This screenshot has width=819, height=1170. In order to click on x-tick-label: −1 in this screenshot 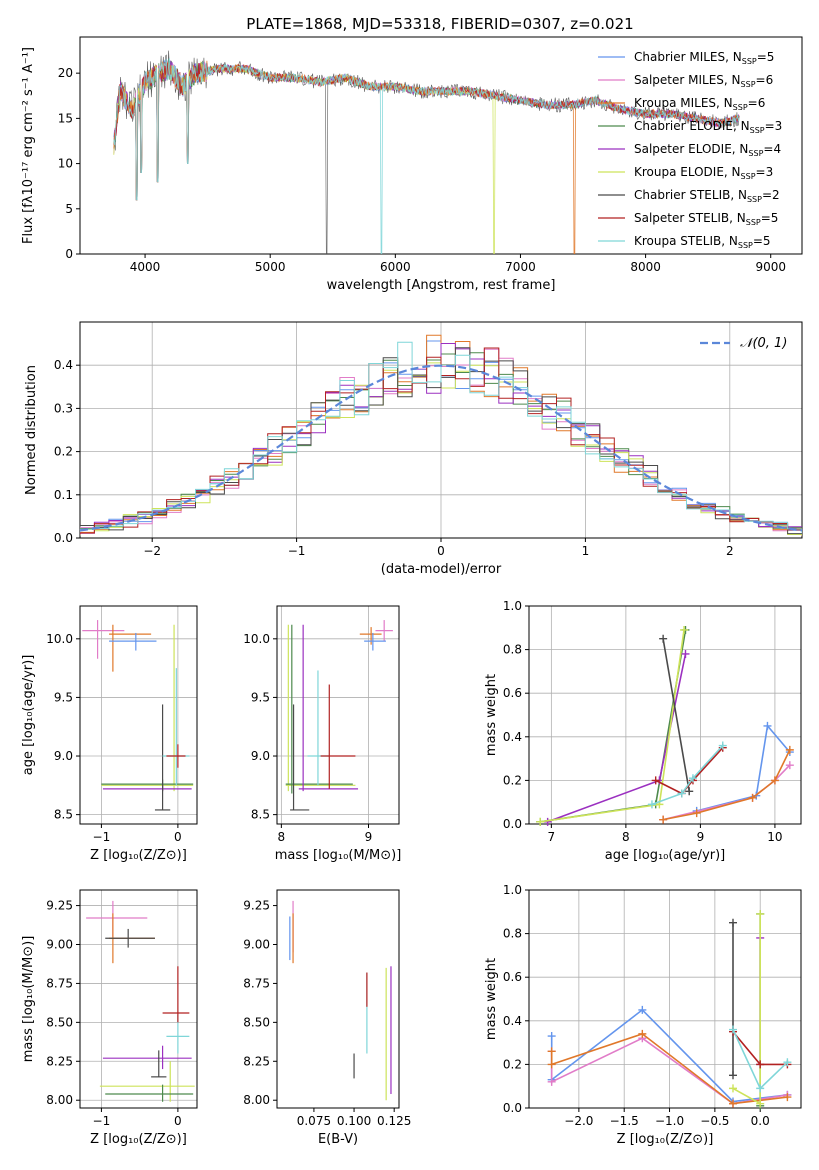, I will do `click(102, 1121)`.